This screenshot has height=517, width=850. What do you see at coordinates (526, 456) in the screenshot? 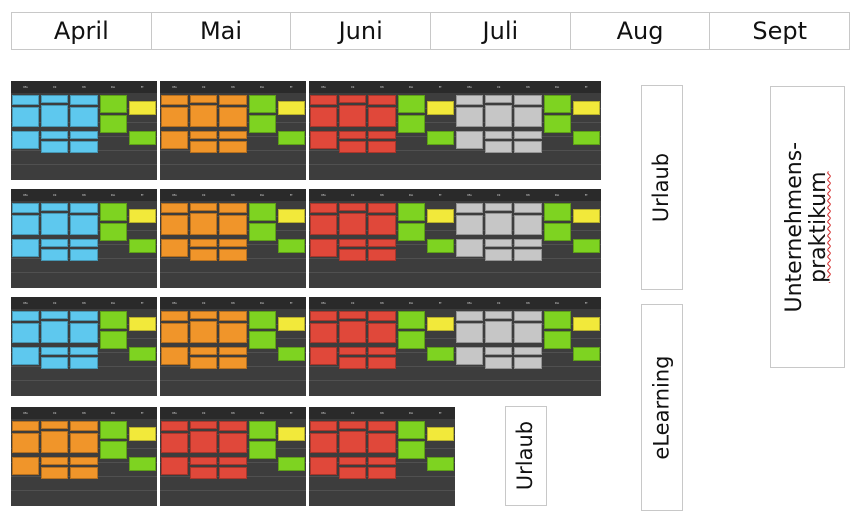
I see `urlaub-box-bottom: Urlaub` at bounding box center [526, 456].